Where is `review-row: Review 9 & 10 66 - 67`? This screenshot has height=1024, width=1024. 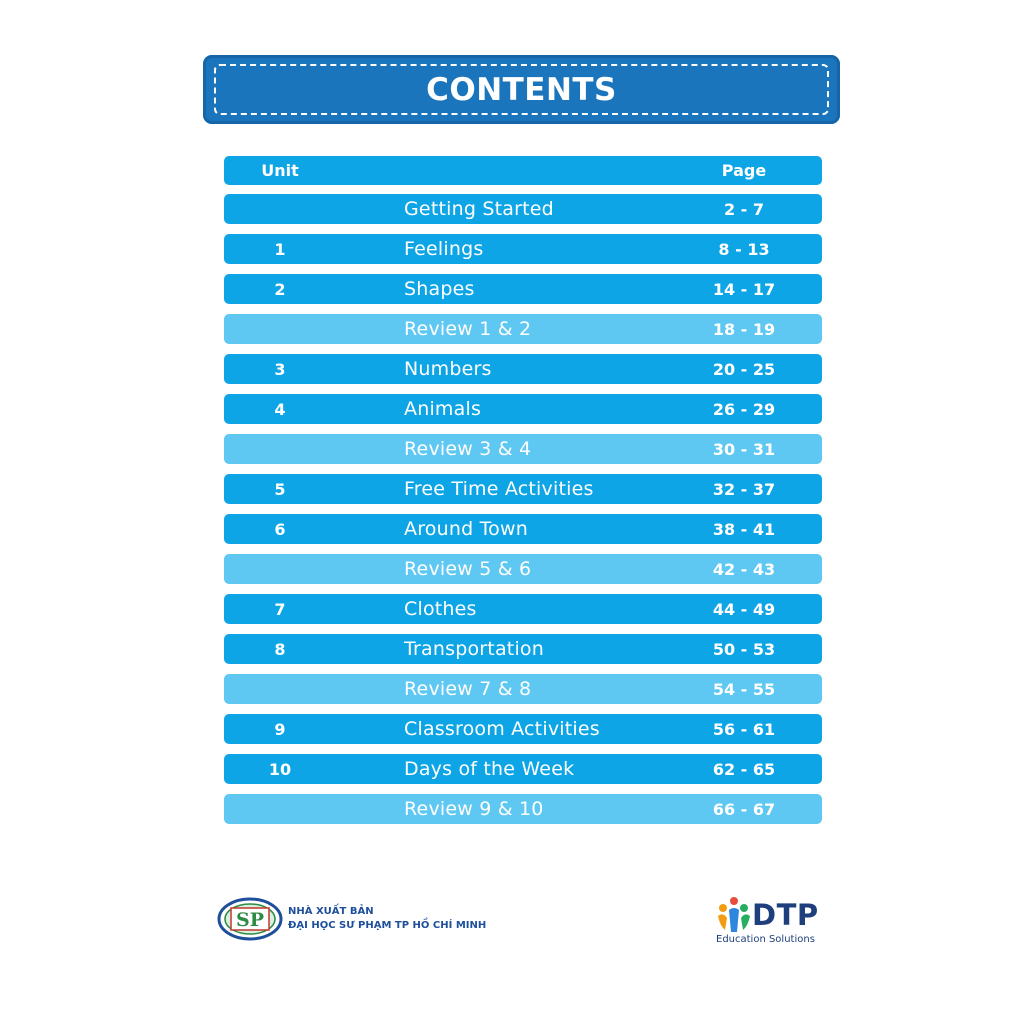 review-row: Review 9 & 10 66 - 67 is located at coordinates (523, 809).